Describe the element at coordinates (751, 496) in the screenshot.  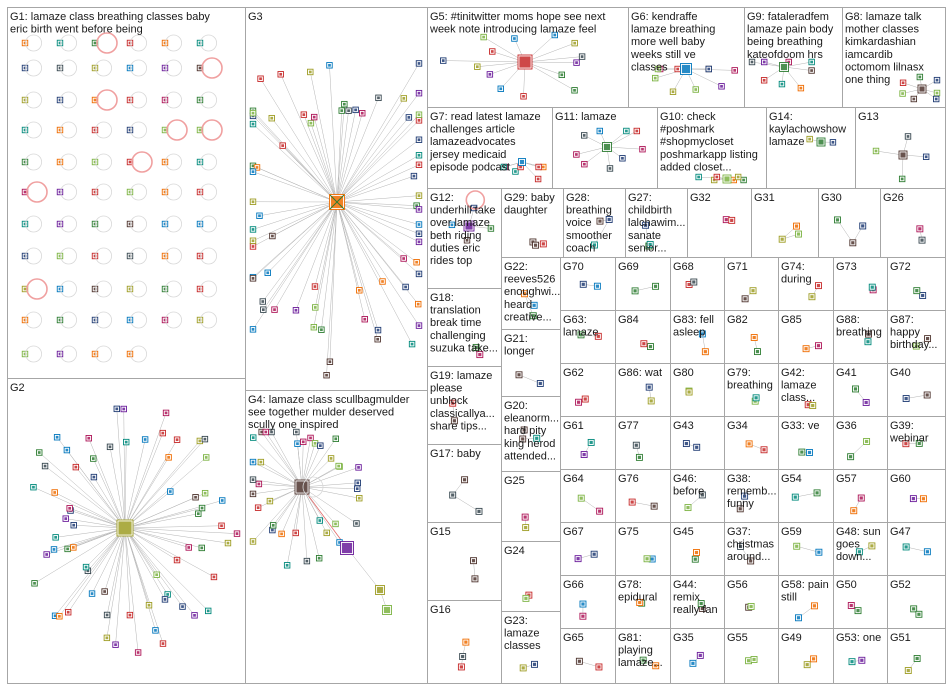
I see `group-panel-g38` at that location.